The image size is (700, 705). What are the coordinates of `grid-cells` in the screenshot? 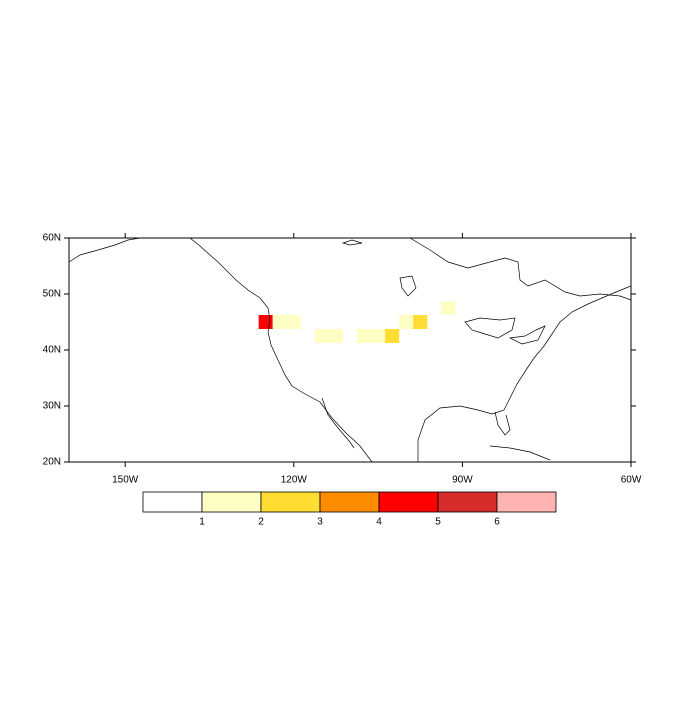 It's located at (357, 322).